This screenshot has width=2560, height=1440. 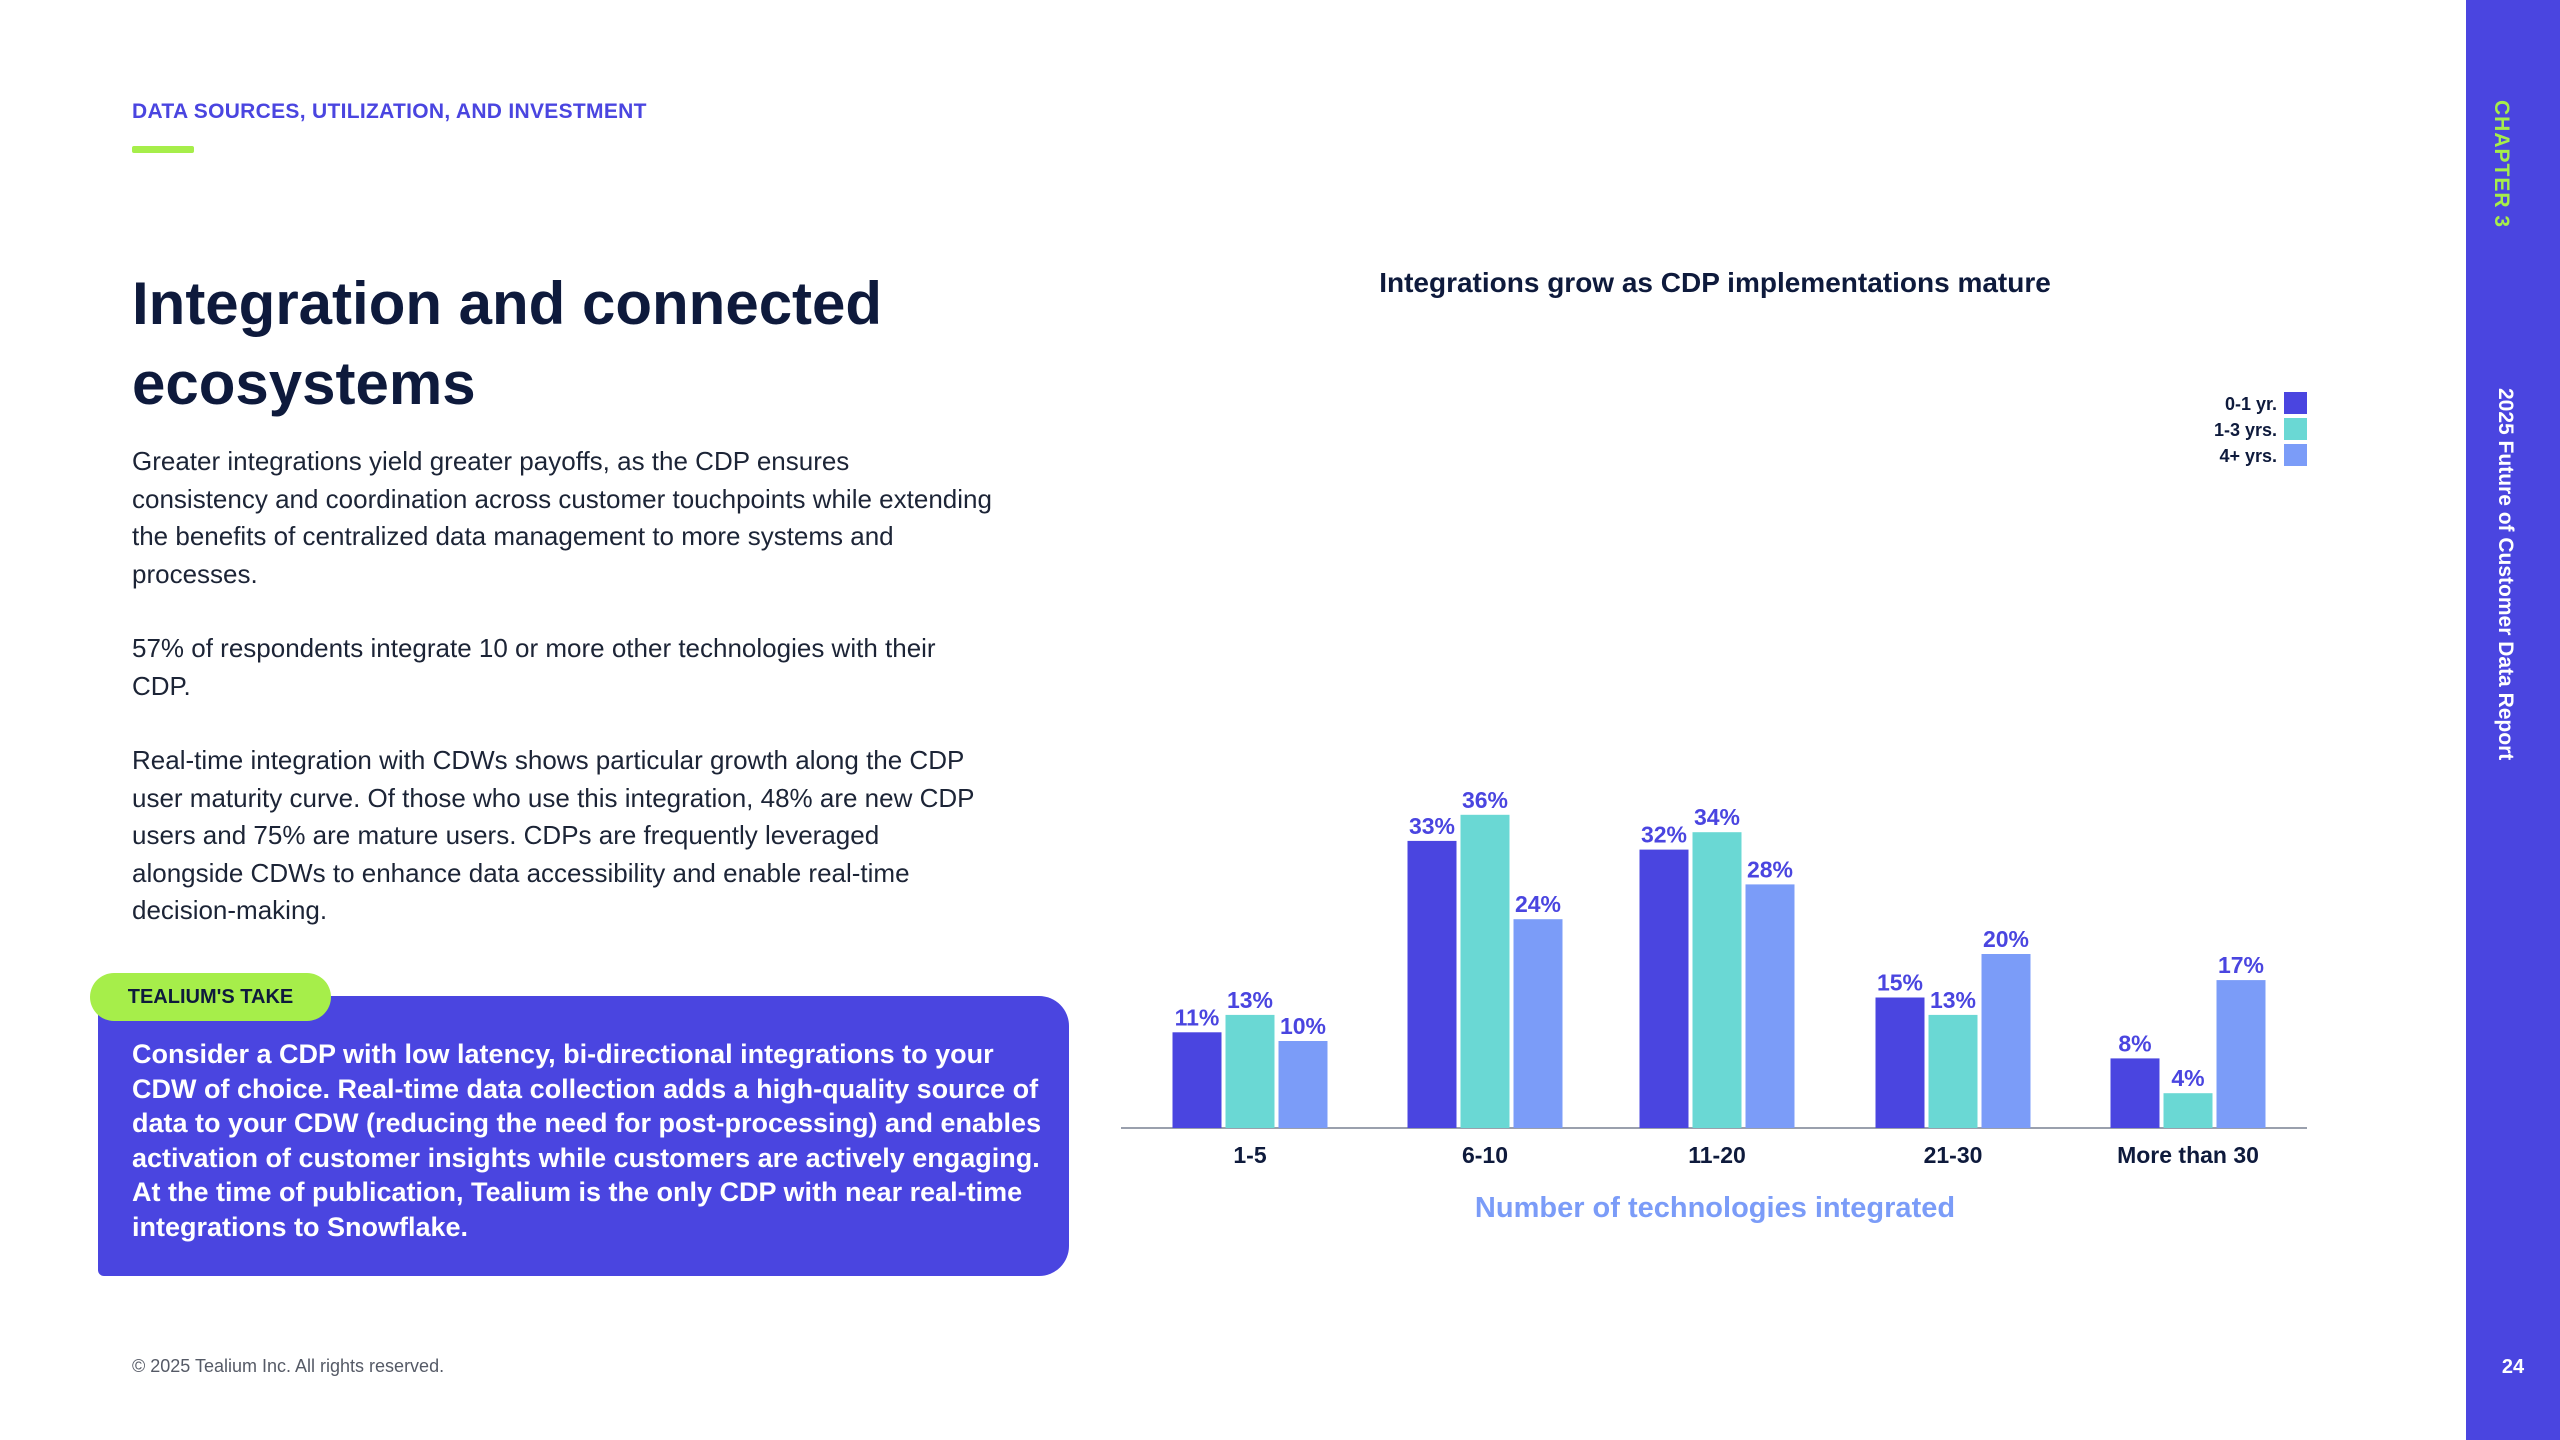 What do you see at coordinates (1249, 1155) in the screenshot?
I see `x-tick-label: 1-5` at bounding box center [1249, 1155].